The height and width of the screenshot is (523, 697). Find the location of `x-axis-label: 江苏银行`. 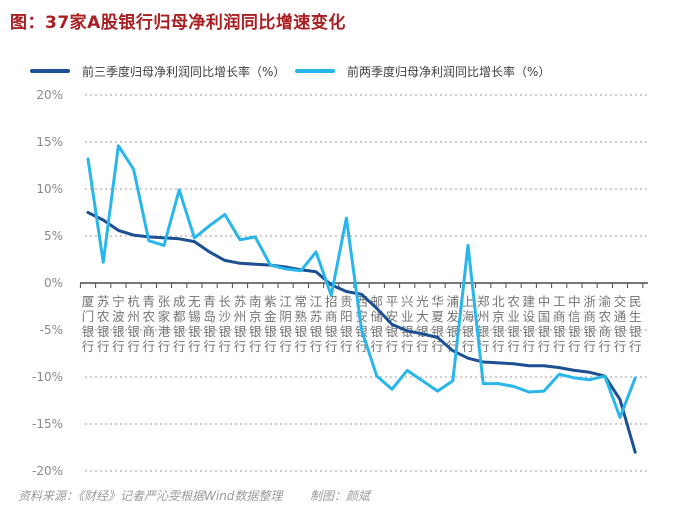

x-axis-label: 江苏银行 is located at coordinates (316, 324).